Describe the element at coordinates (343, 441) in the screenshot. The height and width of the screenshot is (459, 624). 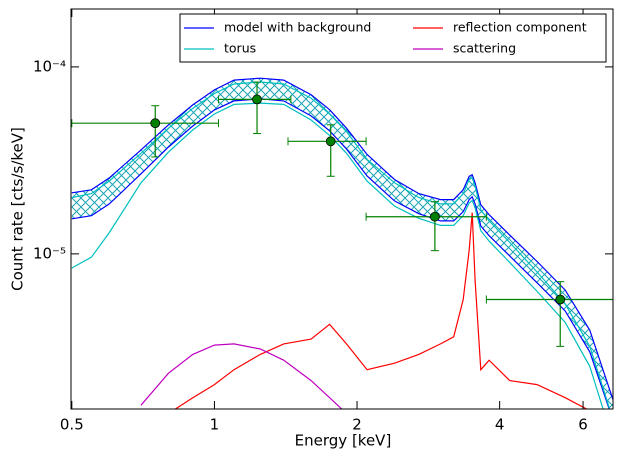
I see `x-axis-label: Energy [keV]` at that location.